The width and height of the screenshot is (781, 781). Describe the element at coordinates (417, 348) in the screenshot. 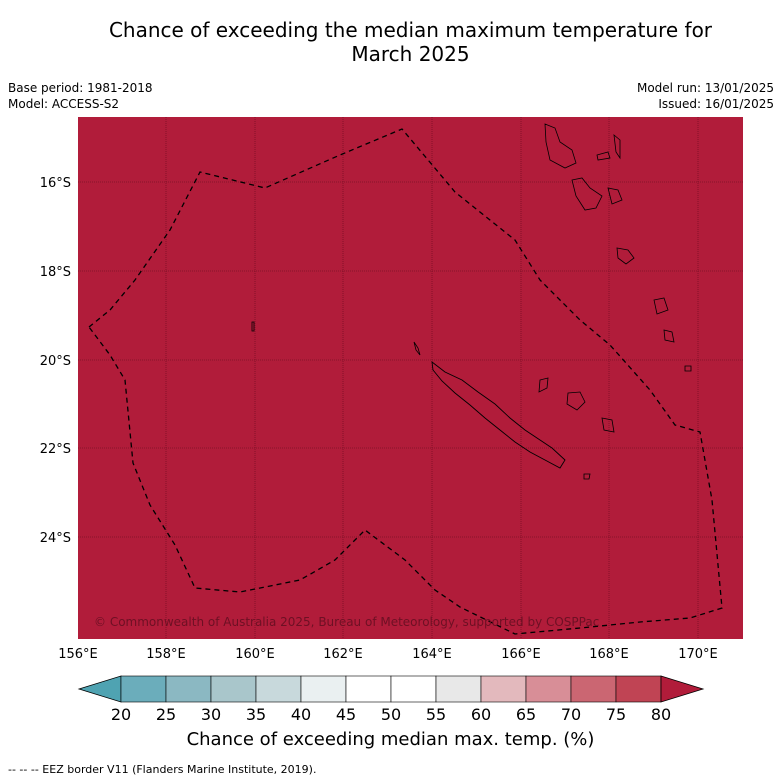

I see `belep-islands` at that location.